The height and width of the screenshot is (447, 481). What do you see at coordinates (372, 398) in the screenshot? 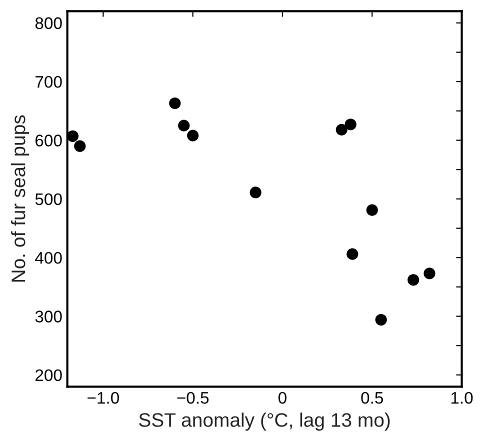
I see `x-tick-label: 0.5` at bounding box center [372, 398].